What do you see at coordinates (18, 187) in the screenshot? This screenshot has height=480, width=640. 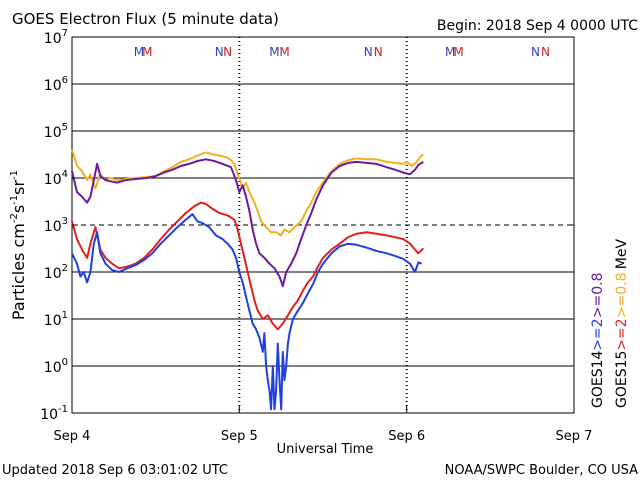 I see `y-axis-label-mid2: sr` at bounding box center [18, 187].